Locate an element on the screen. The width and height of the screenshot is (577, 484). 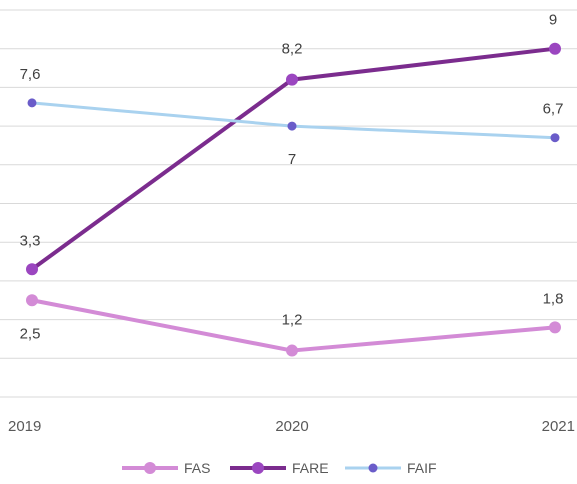
data-label-fare: 9 is located at coordinates (553, 20).